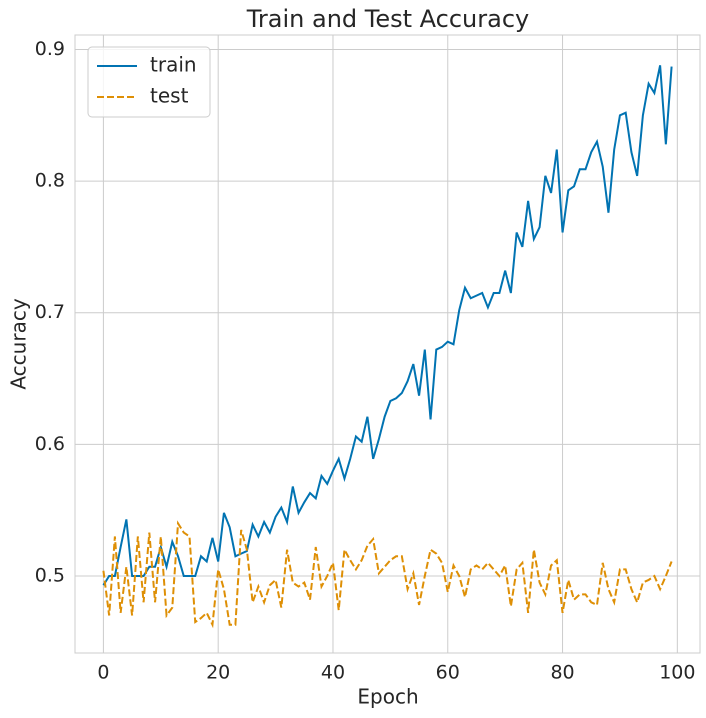 The height and width of the screenshot is (718, 706). Describe the element at coordinates (169, 96) in the screenshot. I see `legend-label: test` at that location.